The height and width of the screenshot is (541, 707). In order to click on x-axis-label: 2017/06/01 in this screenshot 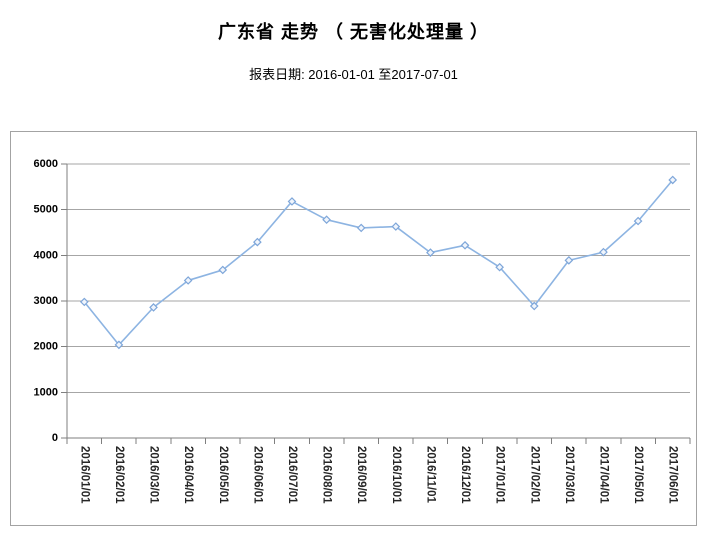, I will do `click(673, 475)`.